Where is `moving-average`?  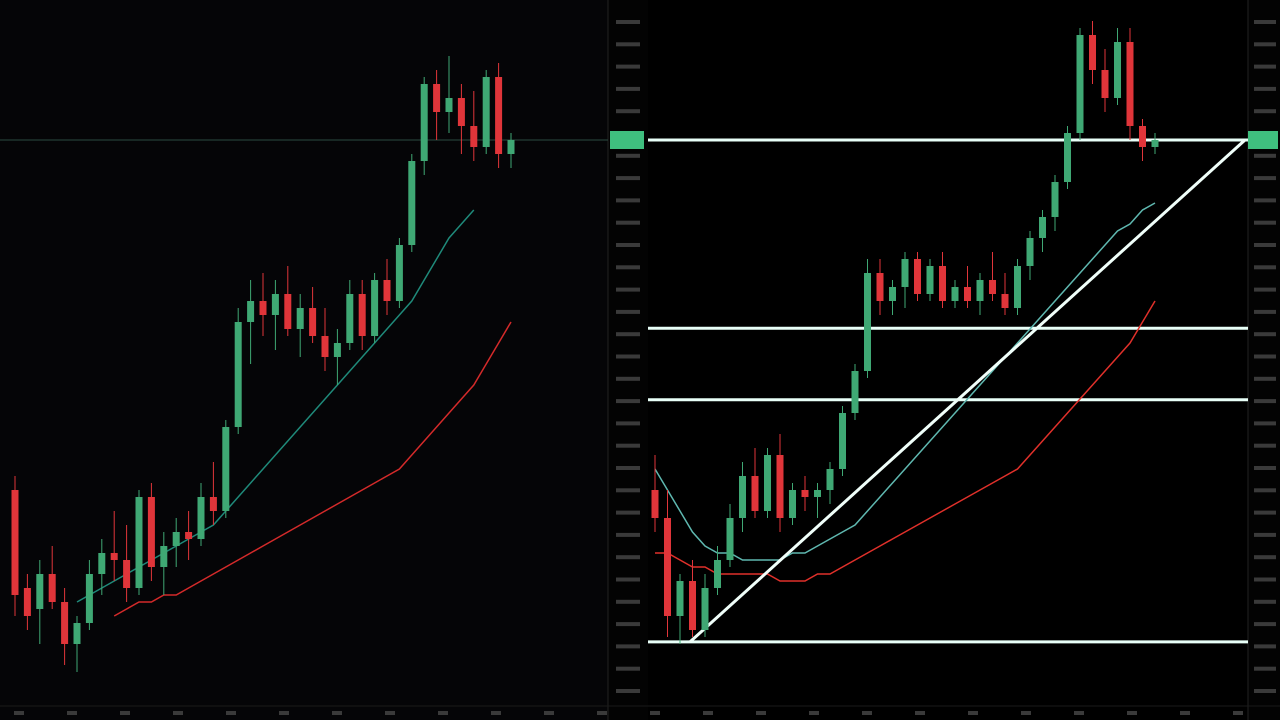
moving-average is located at coordinates (312, 469).